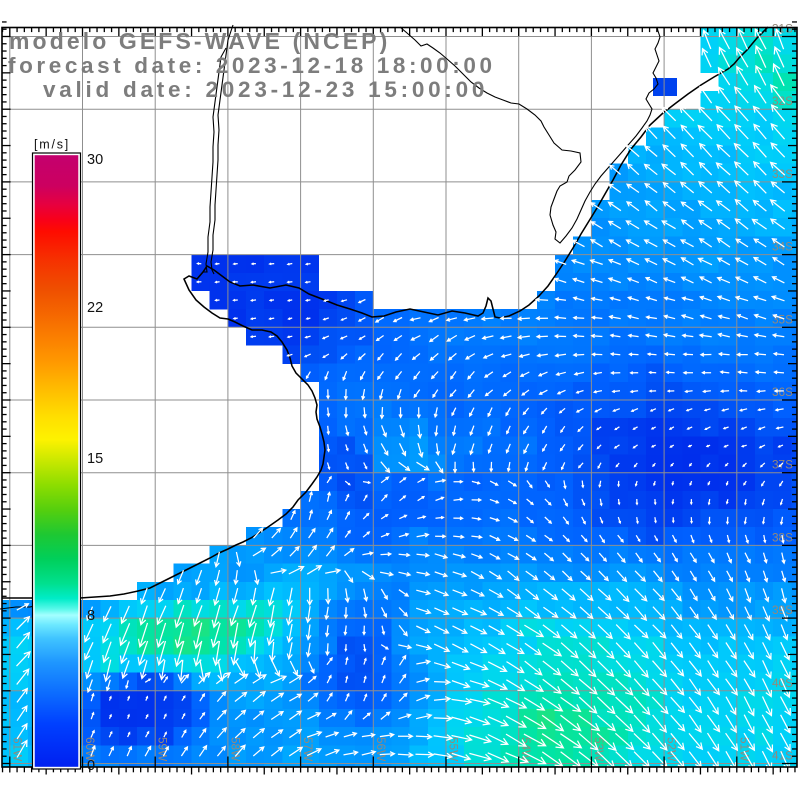 This screenshot has width=800, height=800. What do you see at coordinates (235, 749) in the screenshot?
I see `svg-text: 58W` at bounding box center [235, 749].